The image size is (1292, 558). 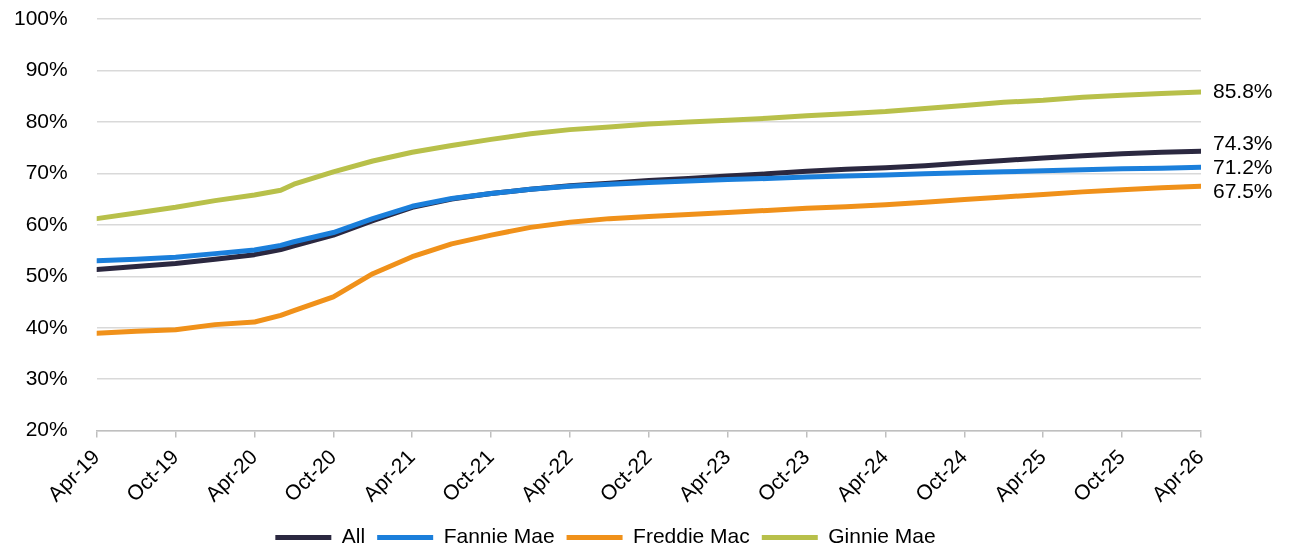 I want to click on annotation: 71.2%, so click(x=1243, y=167).